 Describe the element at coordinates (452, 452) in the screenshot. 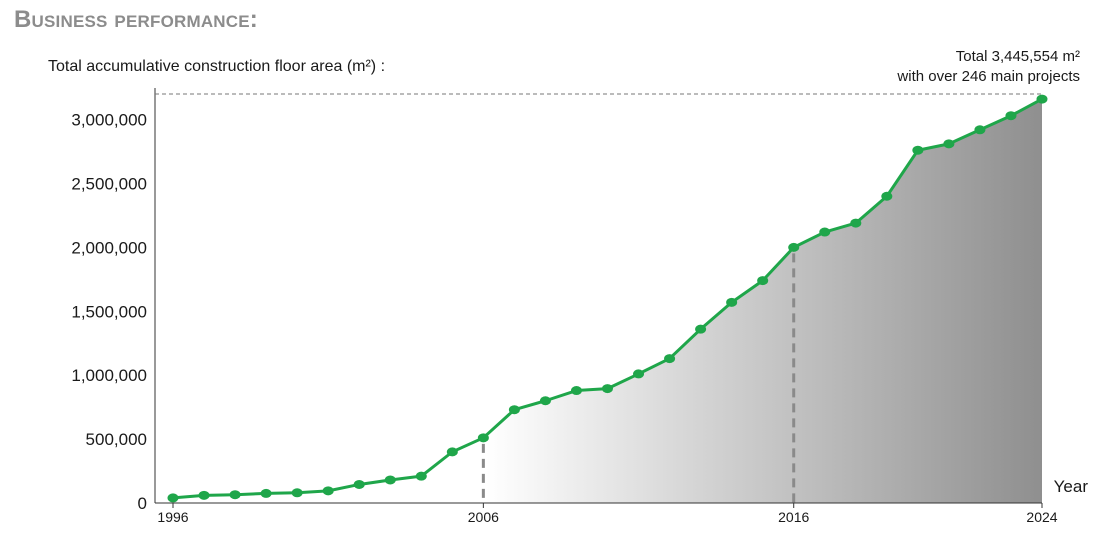

I see `data-point-2005` at that location.